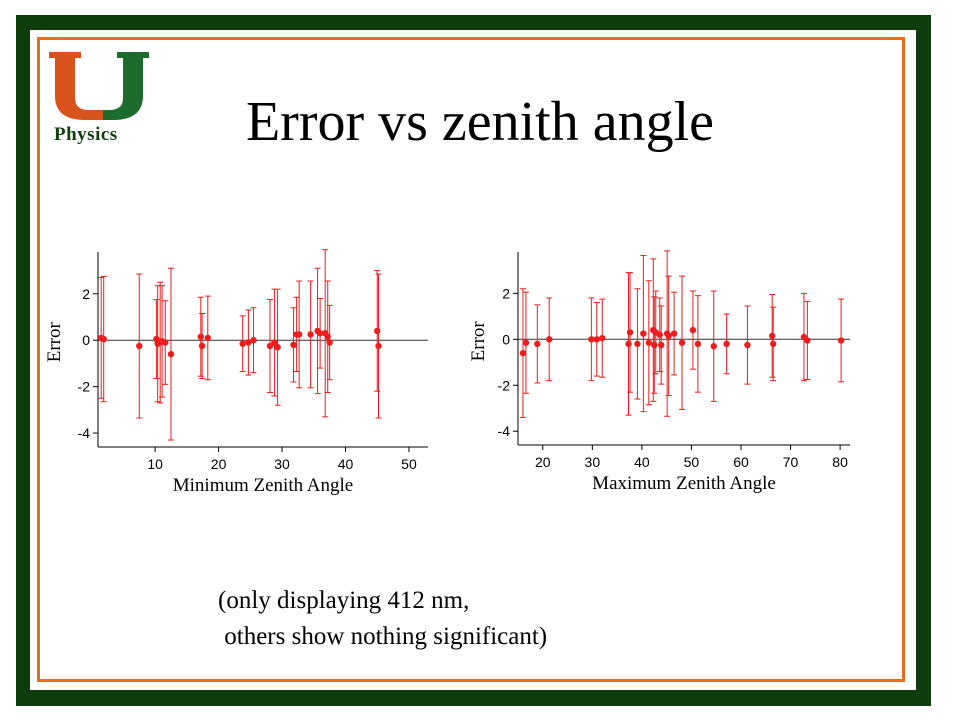 Image resolution: width=960 pixels, height=720 pixels. What do you see at coordinates (76, 86) in the screenshot?
I see `logo-orange-half` at bounding box center [76, 86].